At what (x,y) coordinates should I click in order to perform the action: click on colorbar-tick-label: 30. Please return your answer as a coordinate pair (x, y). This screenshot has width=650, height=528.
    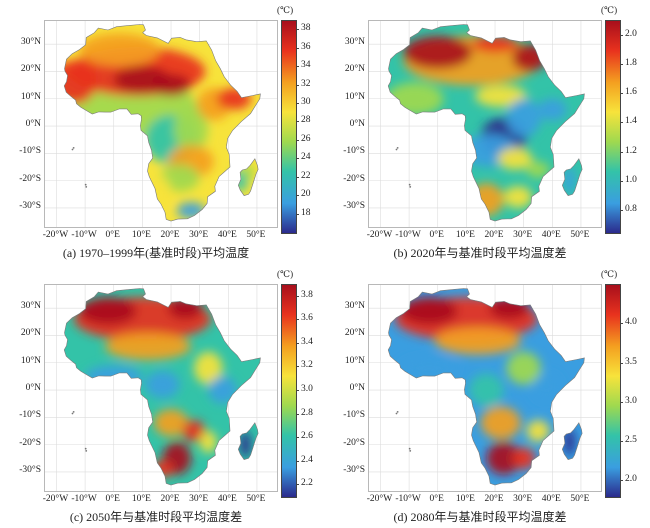
    Looking at the image, I should click on (306, 101).